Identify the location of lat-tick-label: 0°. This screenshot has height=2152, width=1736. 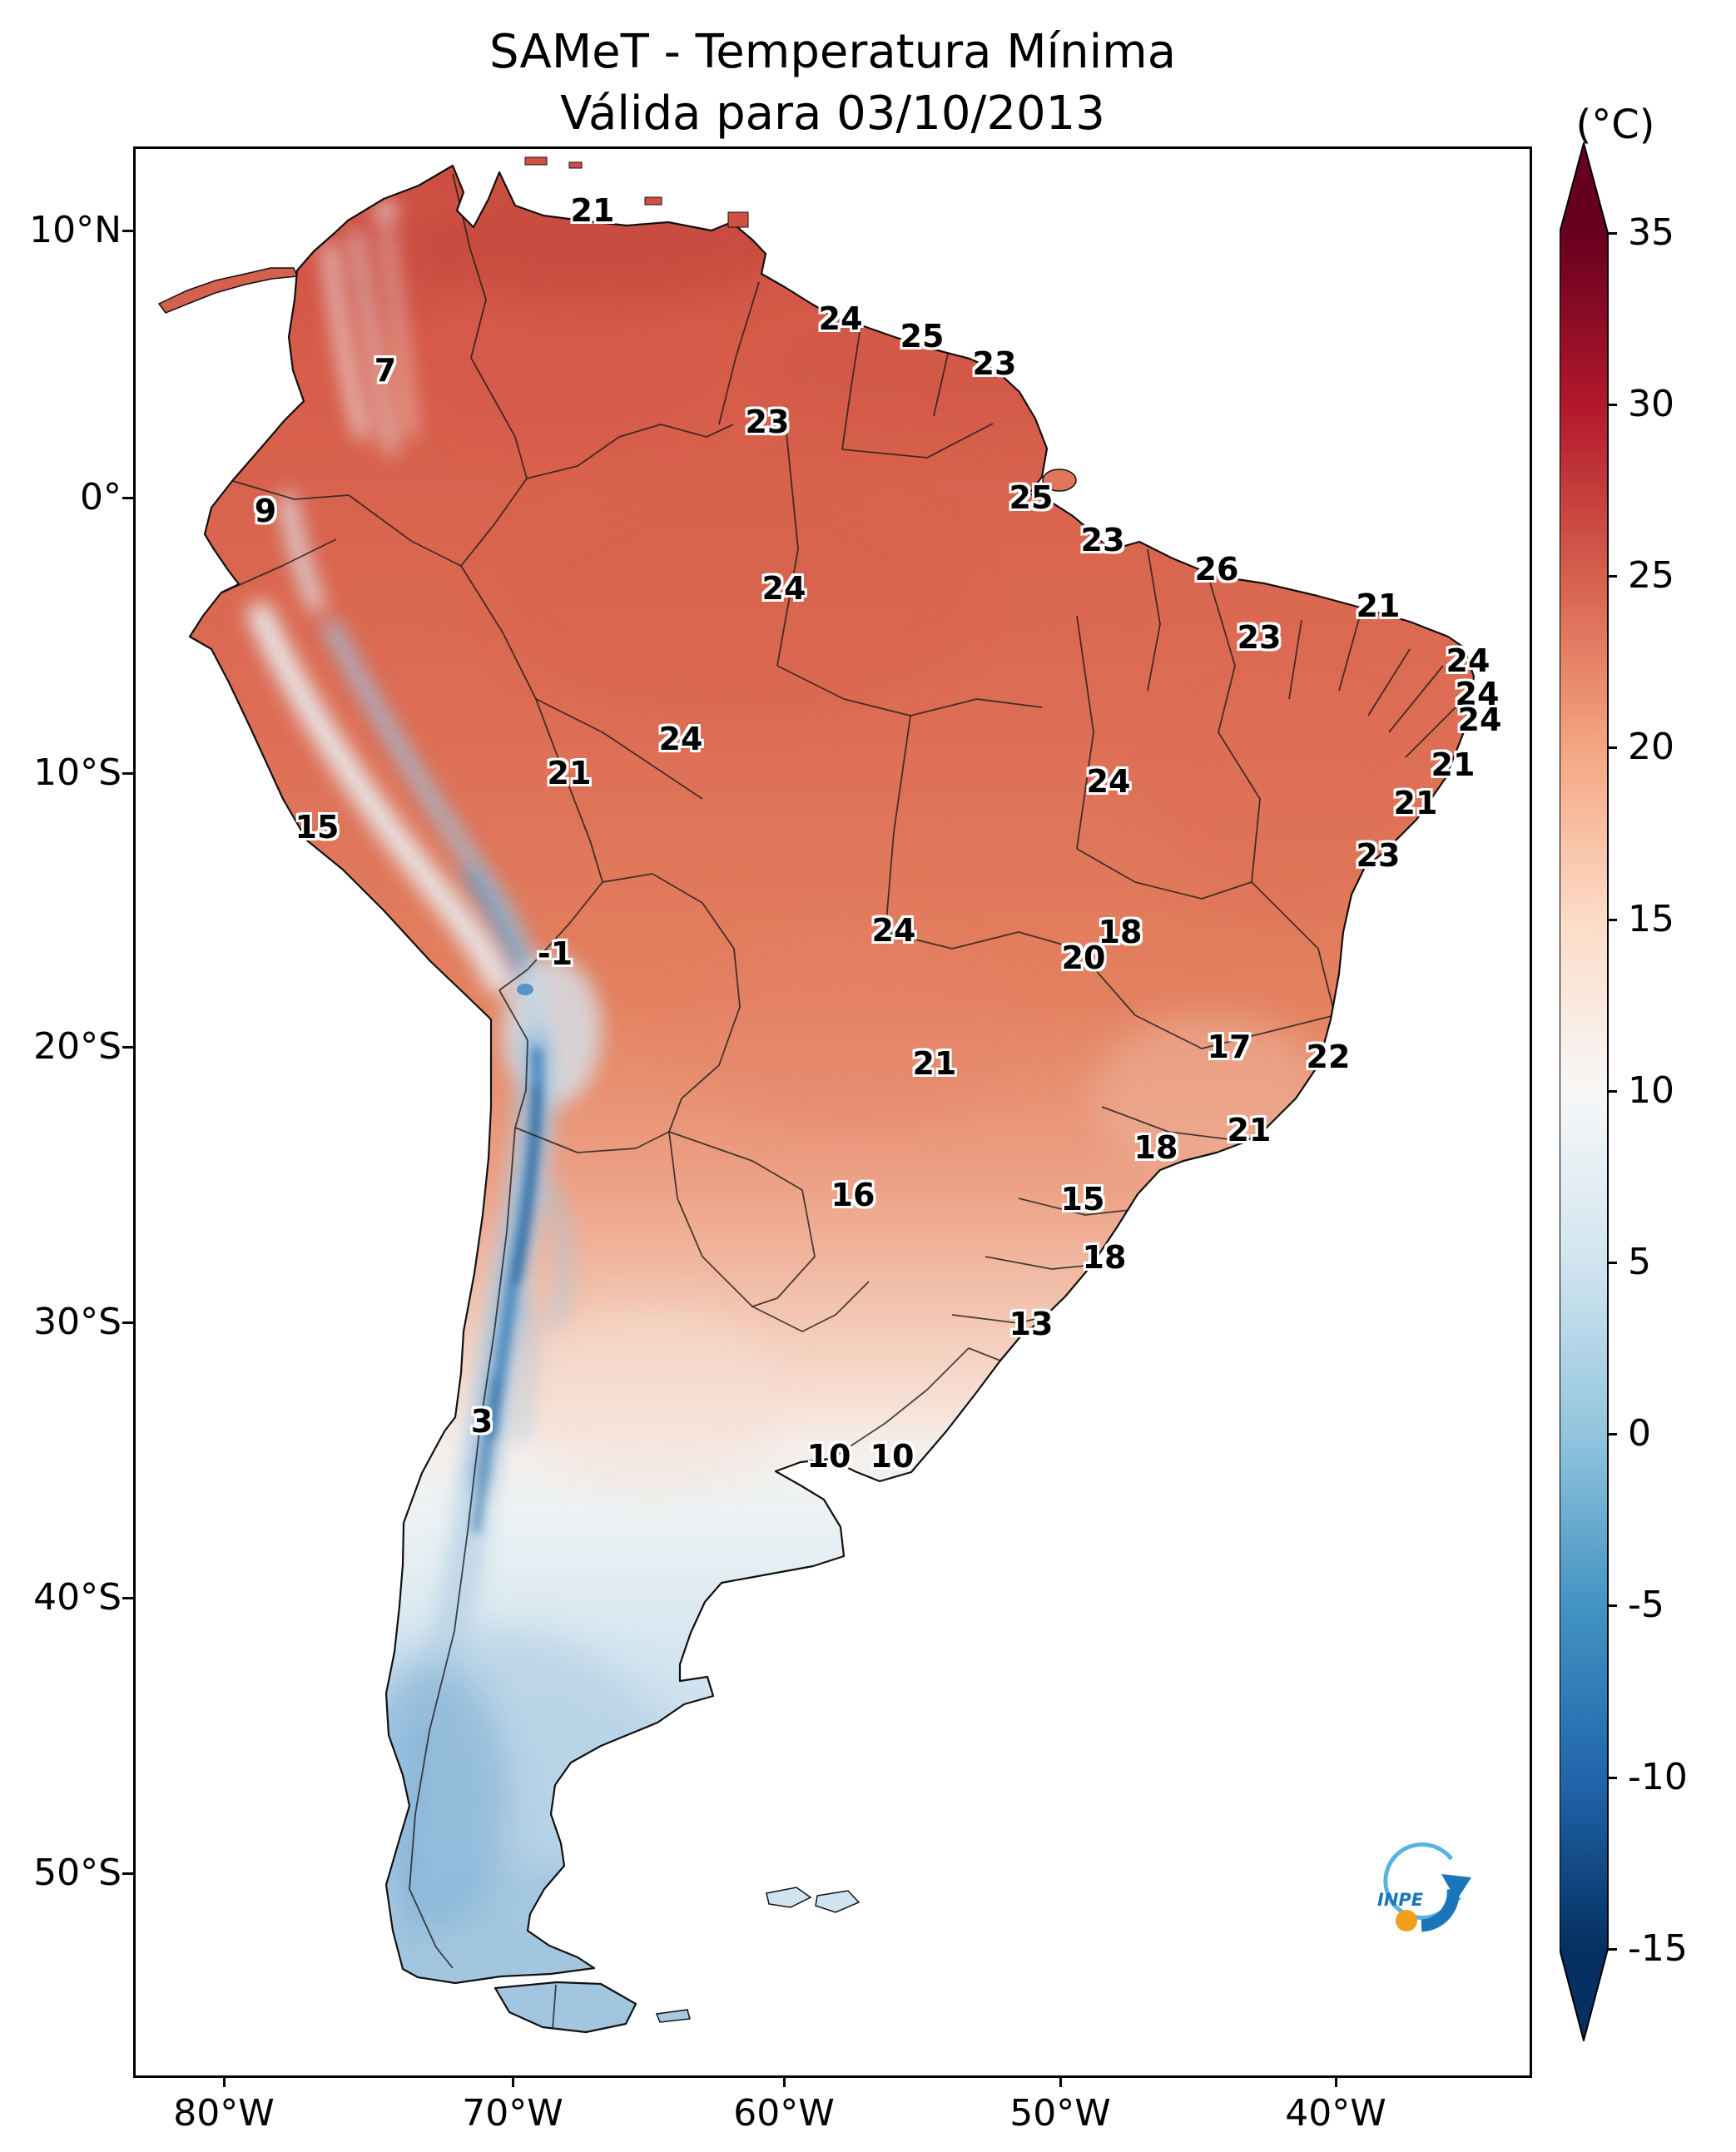
(101, 497).